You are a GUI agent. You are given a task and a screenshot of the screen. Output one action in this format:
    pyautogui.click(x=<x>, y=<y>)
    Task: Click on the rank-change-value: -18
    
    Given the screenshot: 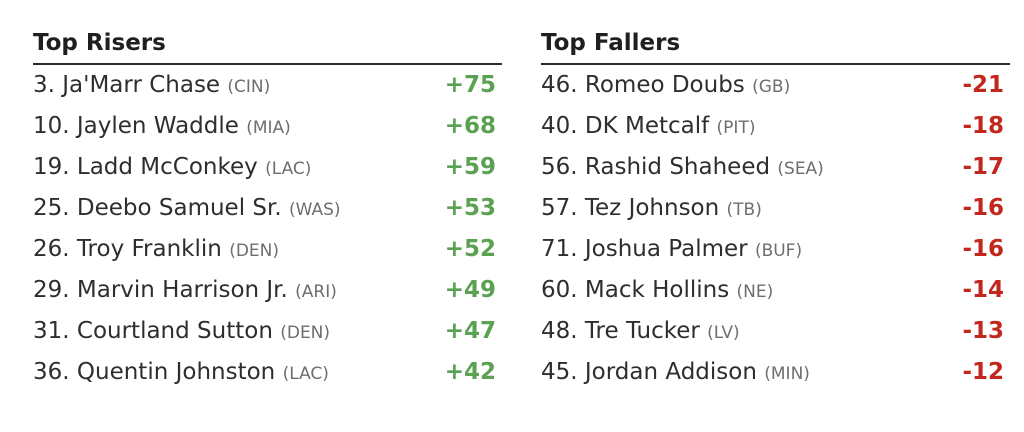 What is the action you would take?
    pyautogui.click(x=983, y=126)
    